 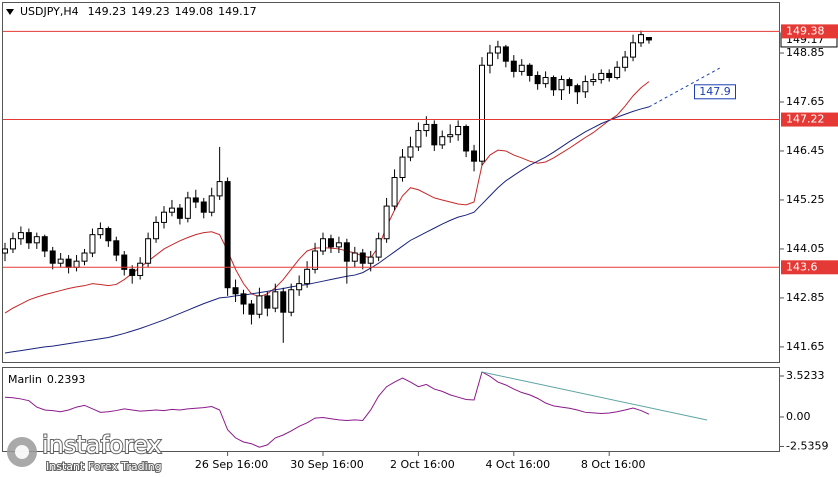 What do you see at coordinates (807, 445) in the screenshot?
I see `y-tick-label: -2.5359` at bounding box center [807, 445].